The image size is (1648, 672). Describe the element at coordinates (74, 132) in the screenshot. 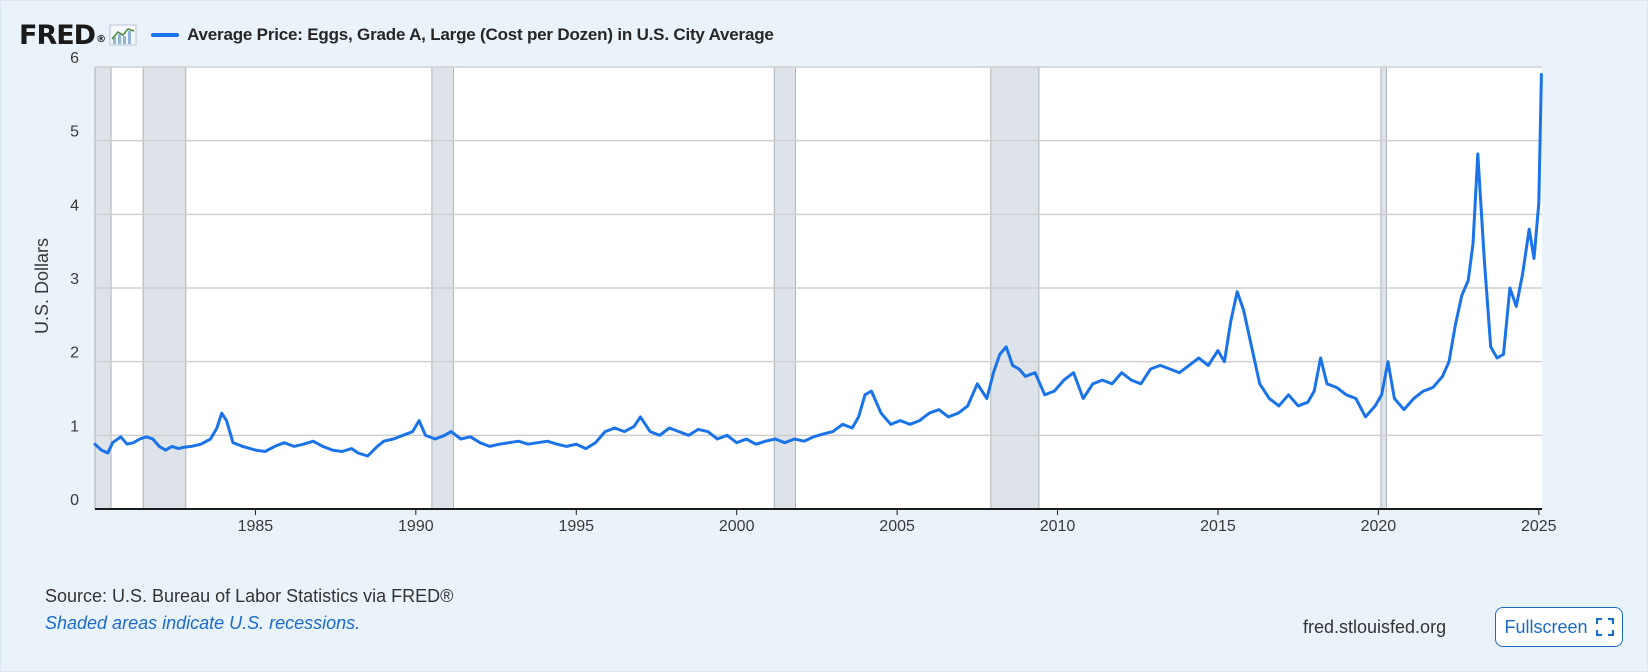

I see `y-tick-label: 5` at that location.